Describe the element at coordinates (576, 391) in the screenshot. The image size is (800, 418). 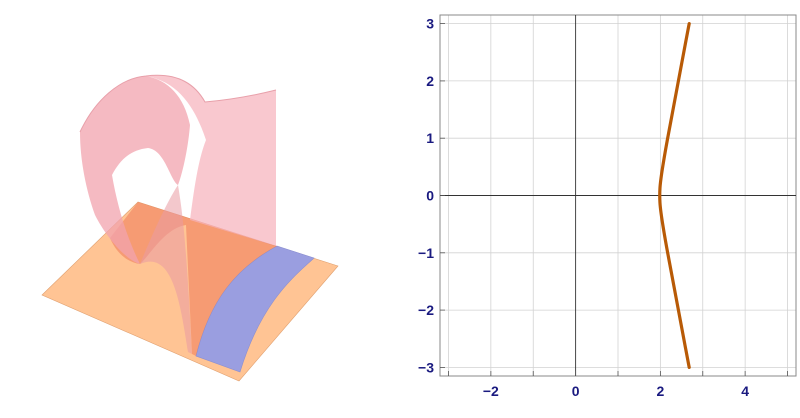
I see `x-tick-label: 0` at that location.